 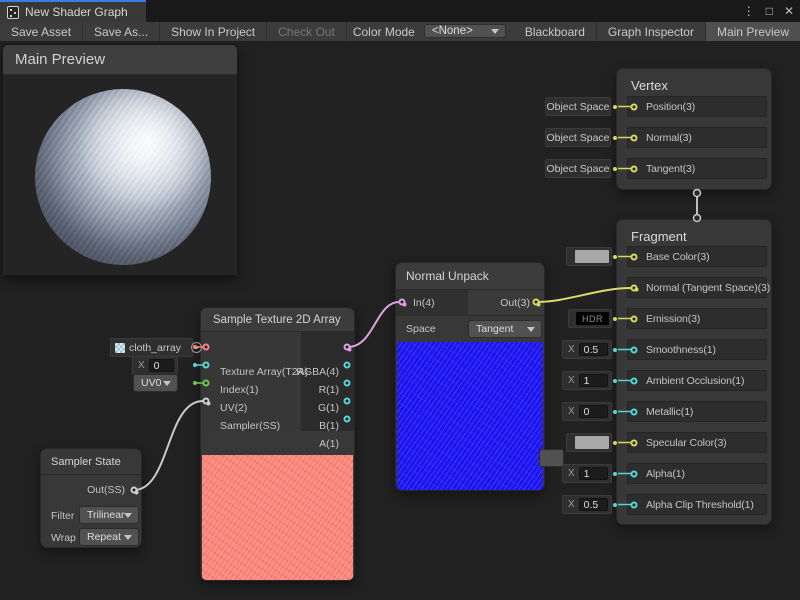 What do you see at coordinates (134, 490) in the screenshot?
I see `port-sampler-state-out` at bounding box center [134, 490].